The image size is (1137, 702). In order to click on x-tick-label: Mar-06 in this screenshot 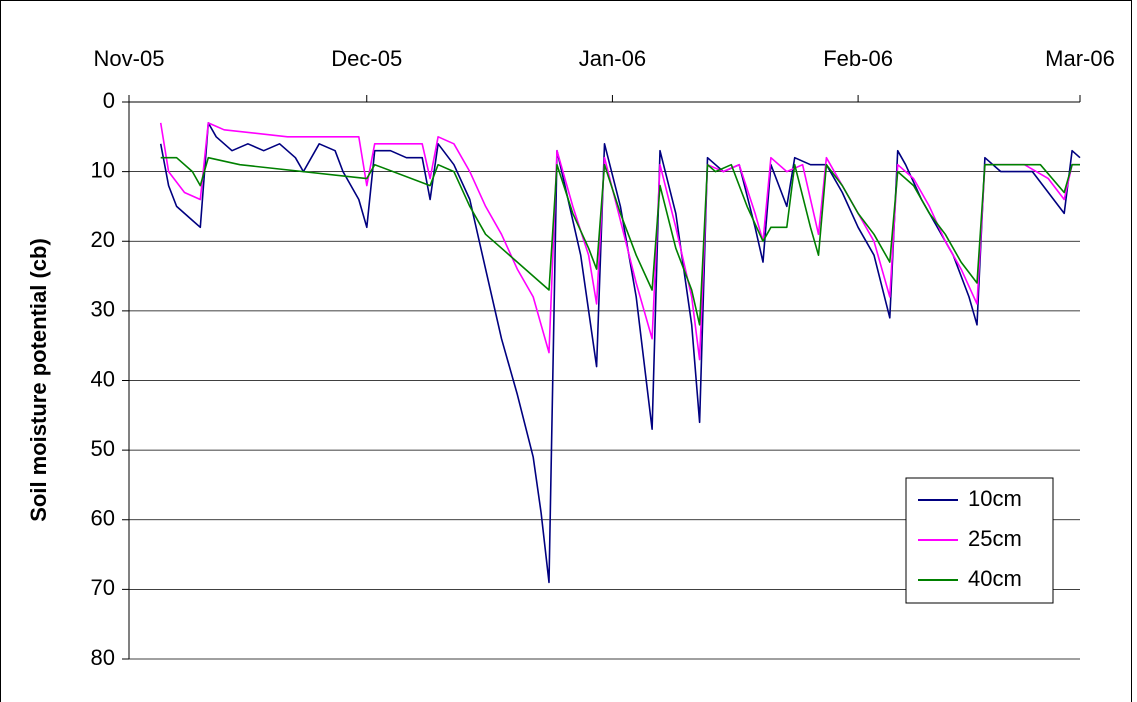, I will do `click(1080, 58)`.